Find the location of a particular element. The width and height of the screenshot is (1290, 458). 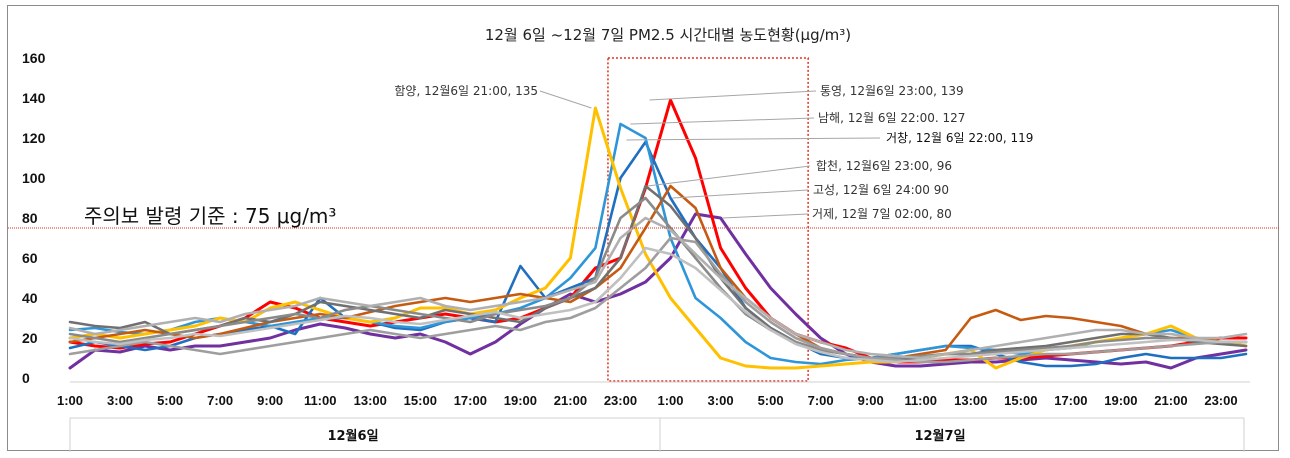

annotation-label: 통영, 12월6일 23:00, 139 is located at coordinates (892, 91).